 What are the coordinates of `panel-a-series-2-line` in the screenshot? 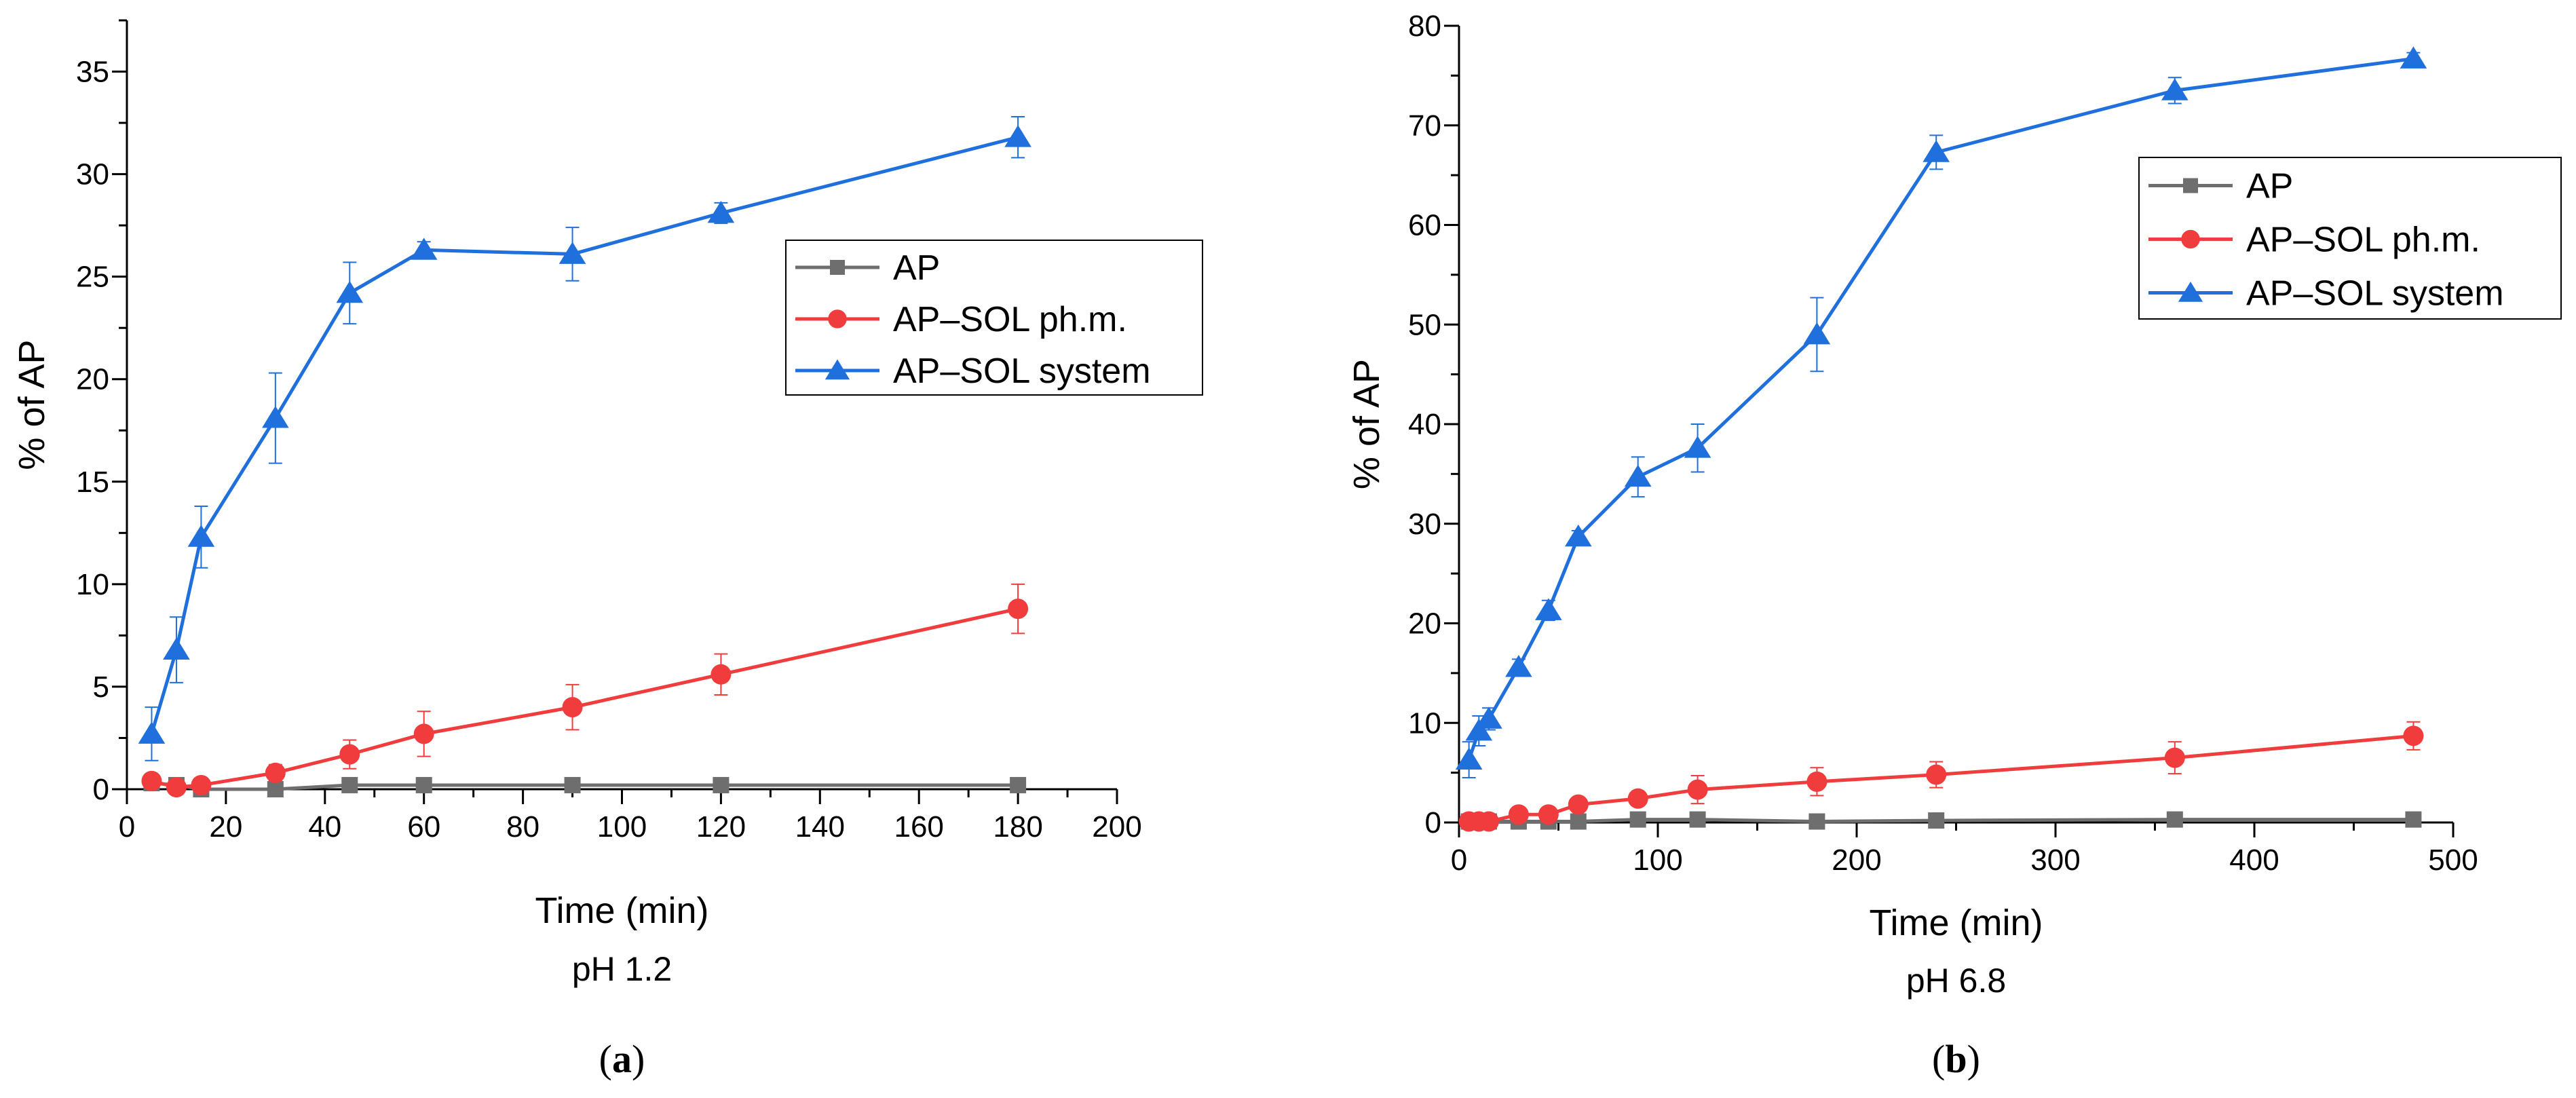 It's located at (585, 698).